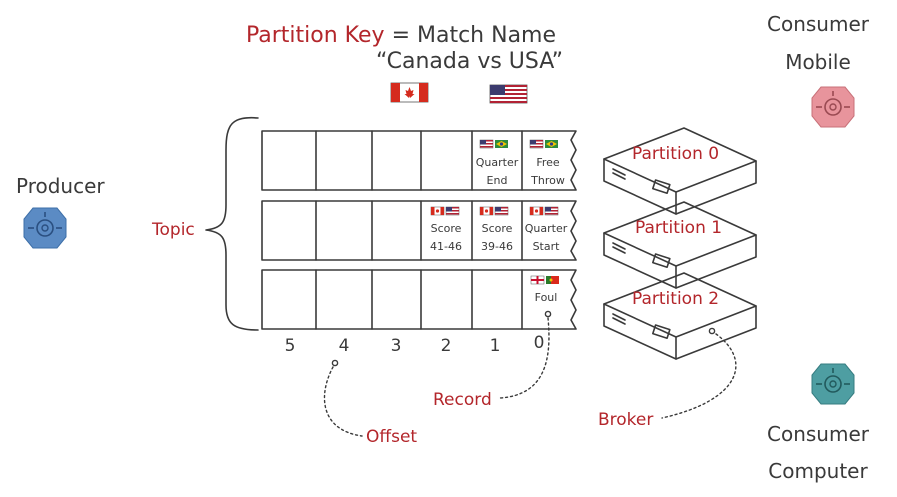 Image resolution: width=897 pixels, height=497 pixels. I want to click on offset-annotation: Offset, so click(391, 437).